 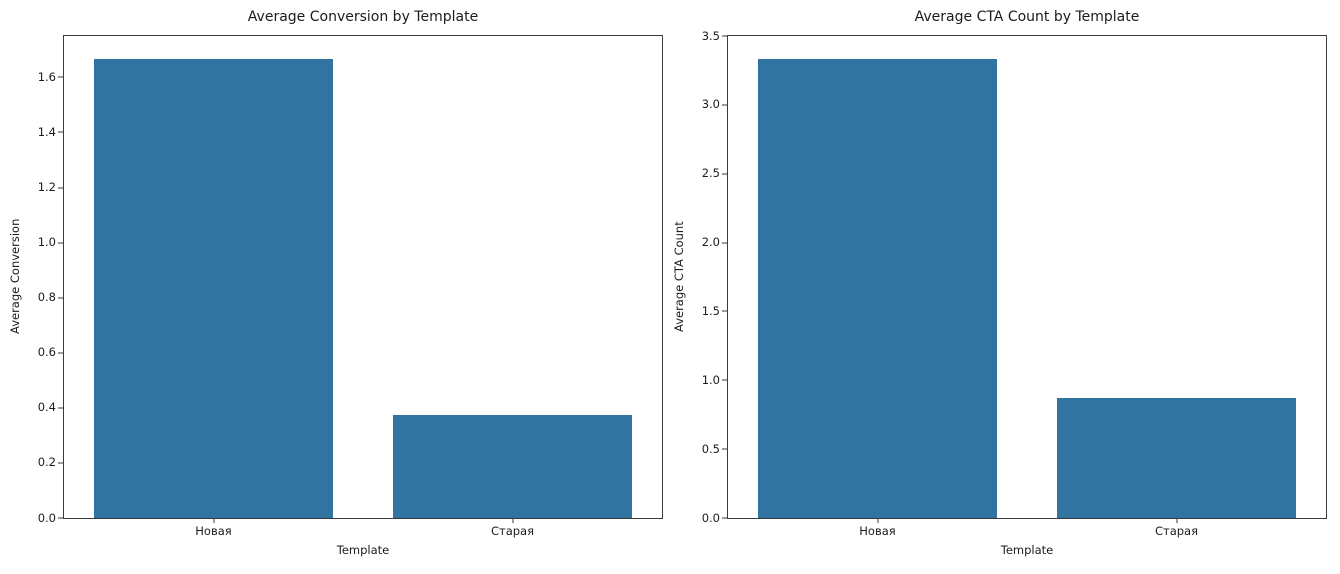 What do you see at coordinates (710, 448) in the screenshot?
I see `y-tick-label: 0.5` at bounding box center [710, 448].